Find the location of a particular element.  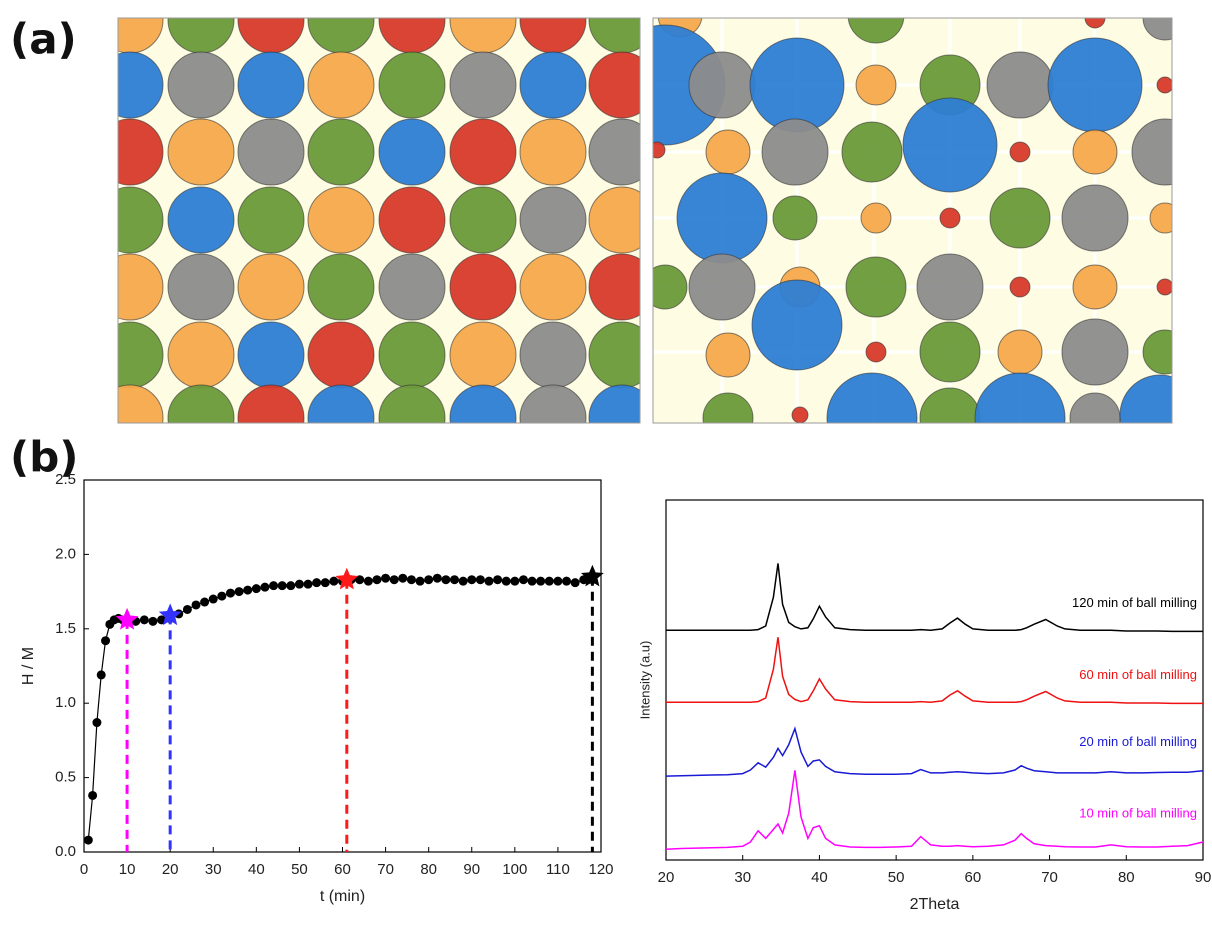

panel-label: (b) is located at coordinates (44, 457).